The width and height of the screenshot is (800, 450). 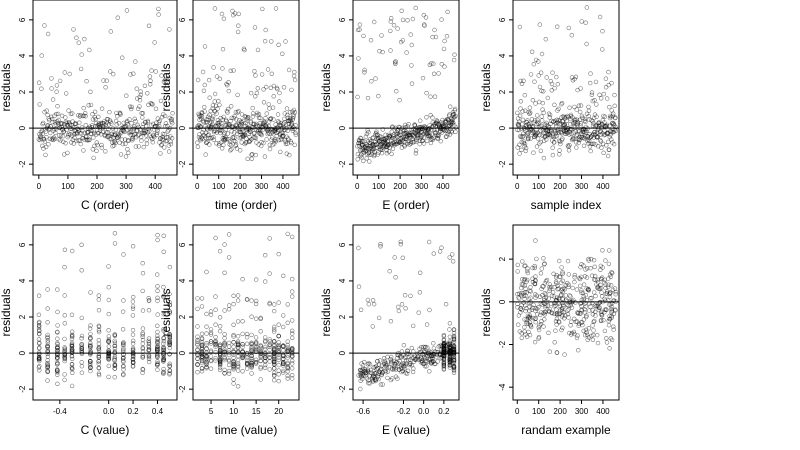 What do you see at coordinates (539, 411) in the screenshot?
I see `x-tick-label: 100` at bounding box center [539, 411].